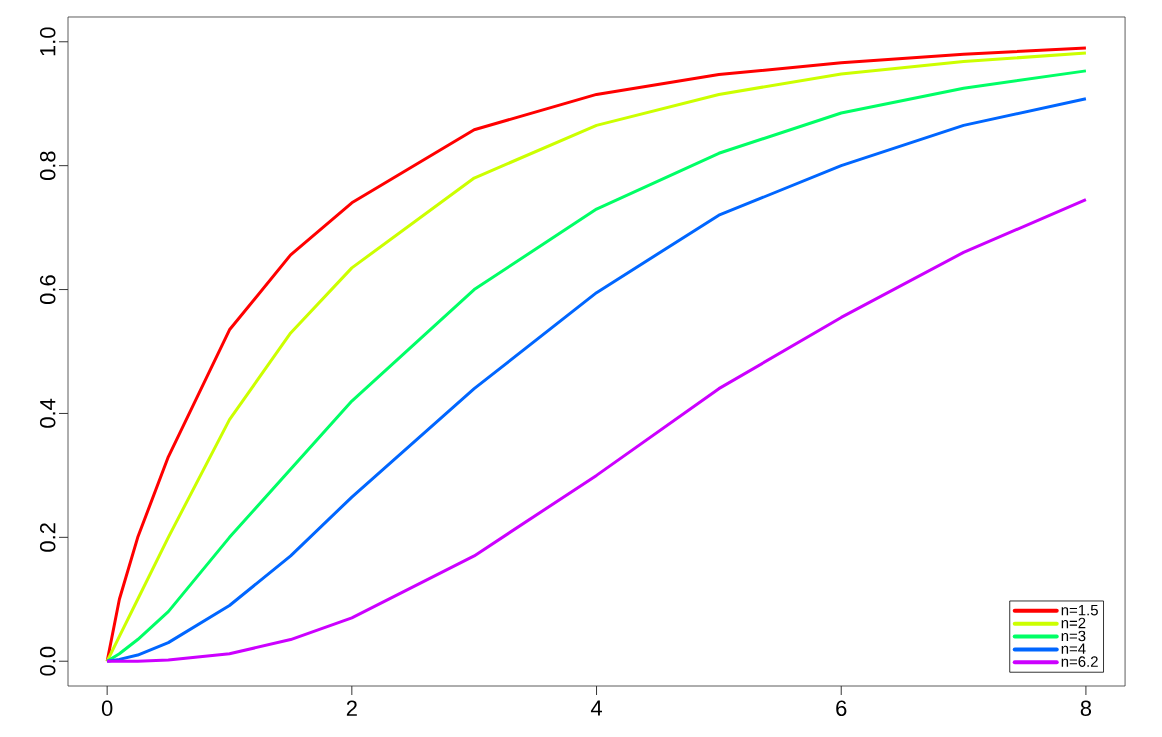  I want to click on x-tick-label: 6, so click(841, 708).